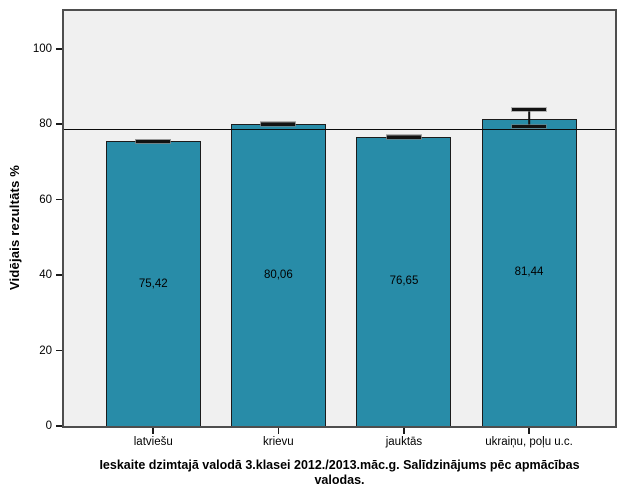 The height and width of the screenshot is (500, 625). I want to click on bar-value-label: 81,44, so click(529, 272).